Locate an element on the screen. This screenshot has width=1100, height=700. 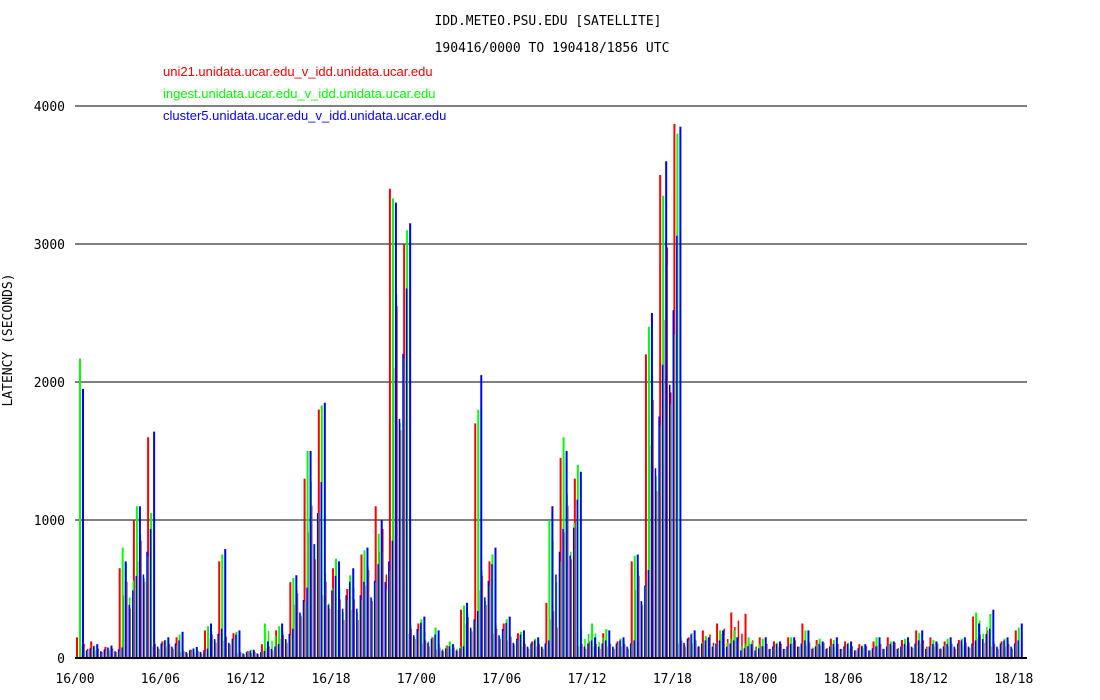
x-tick-label: 18/06 is located at coordinates (843, 679).